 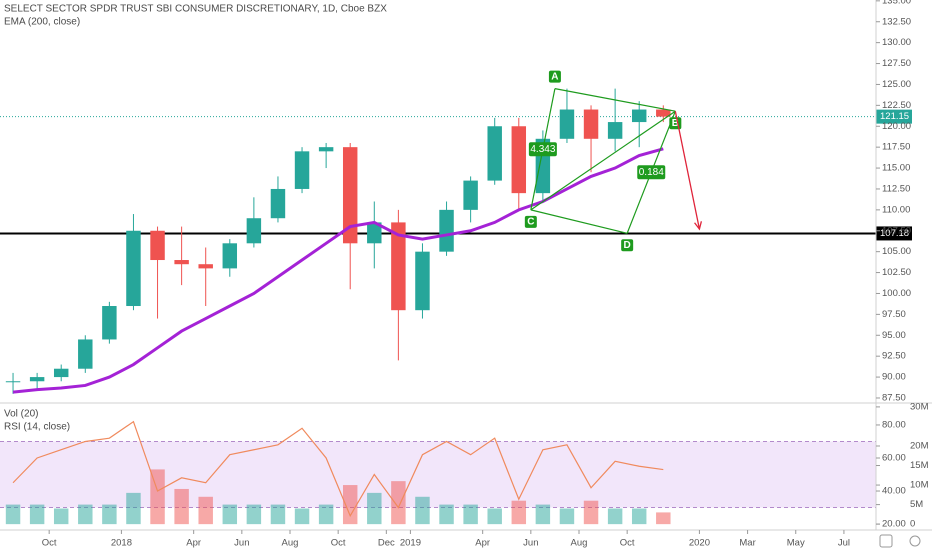 I want to click on x-tick-label: Oct, so click(x=627, y=543).